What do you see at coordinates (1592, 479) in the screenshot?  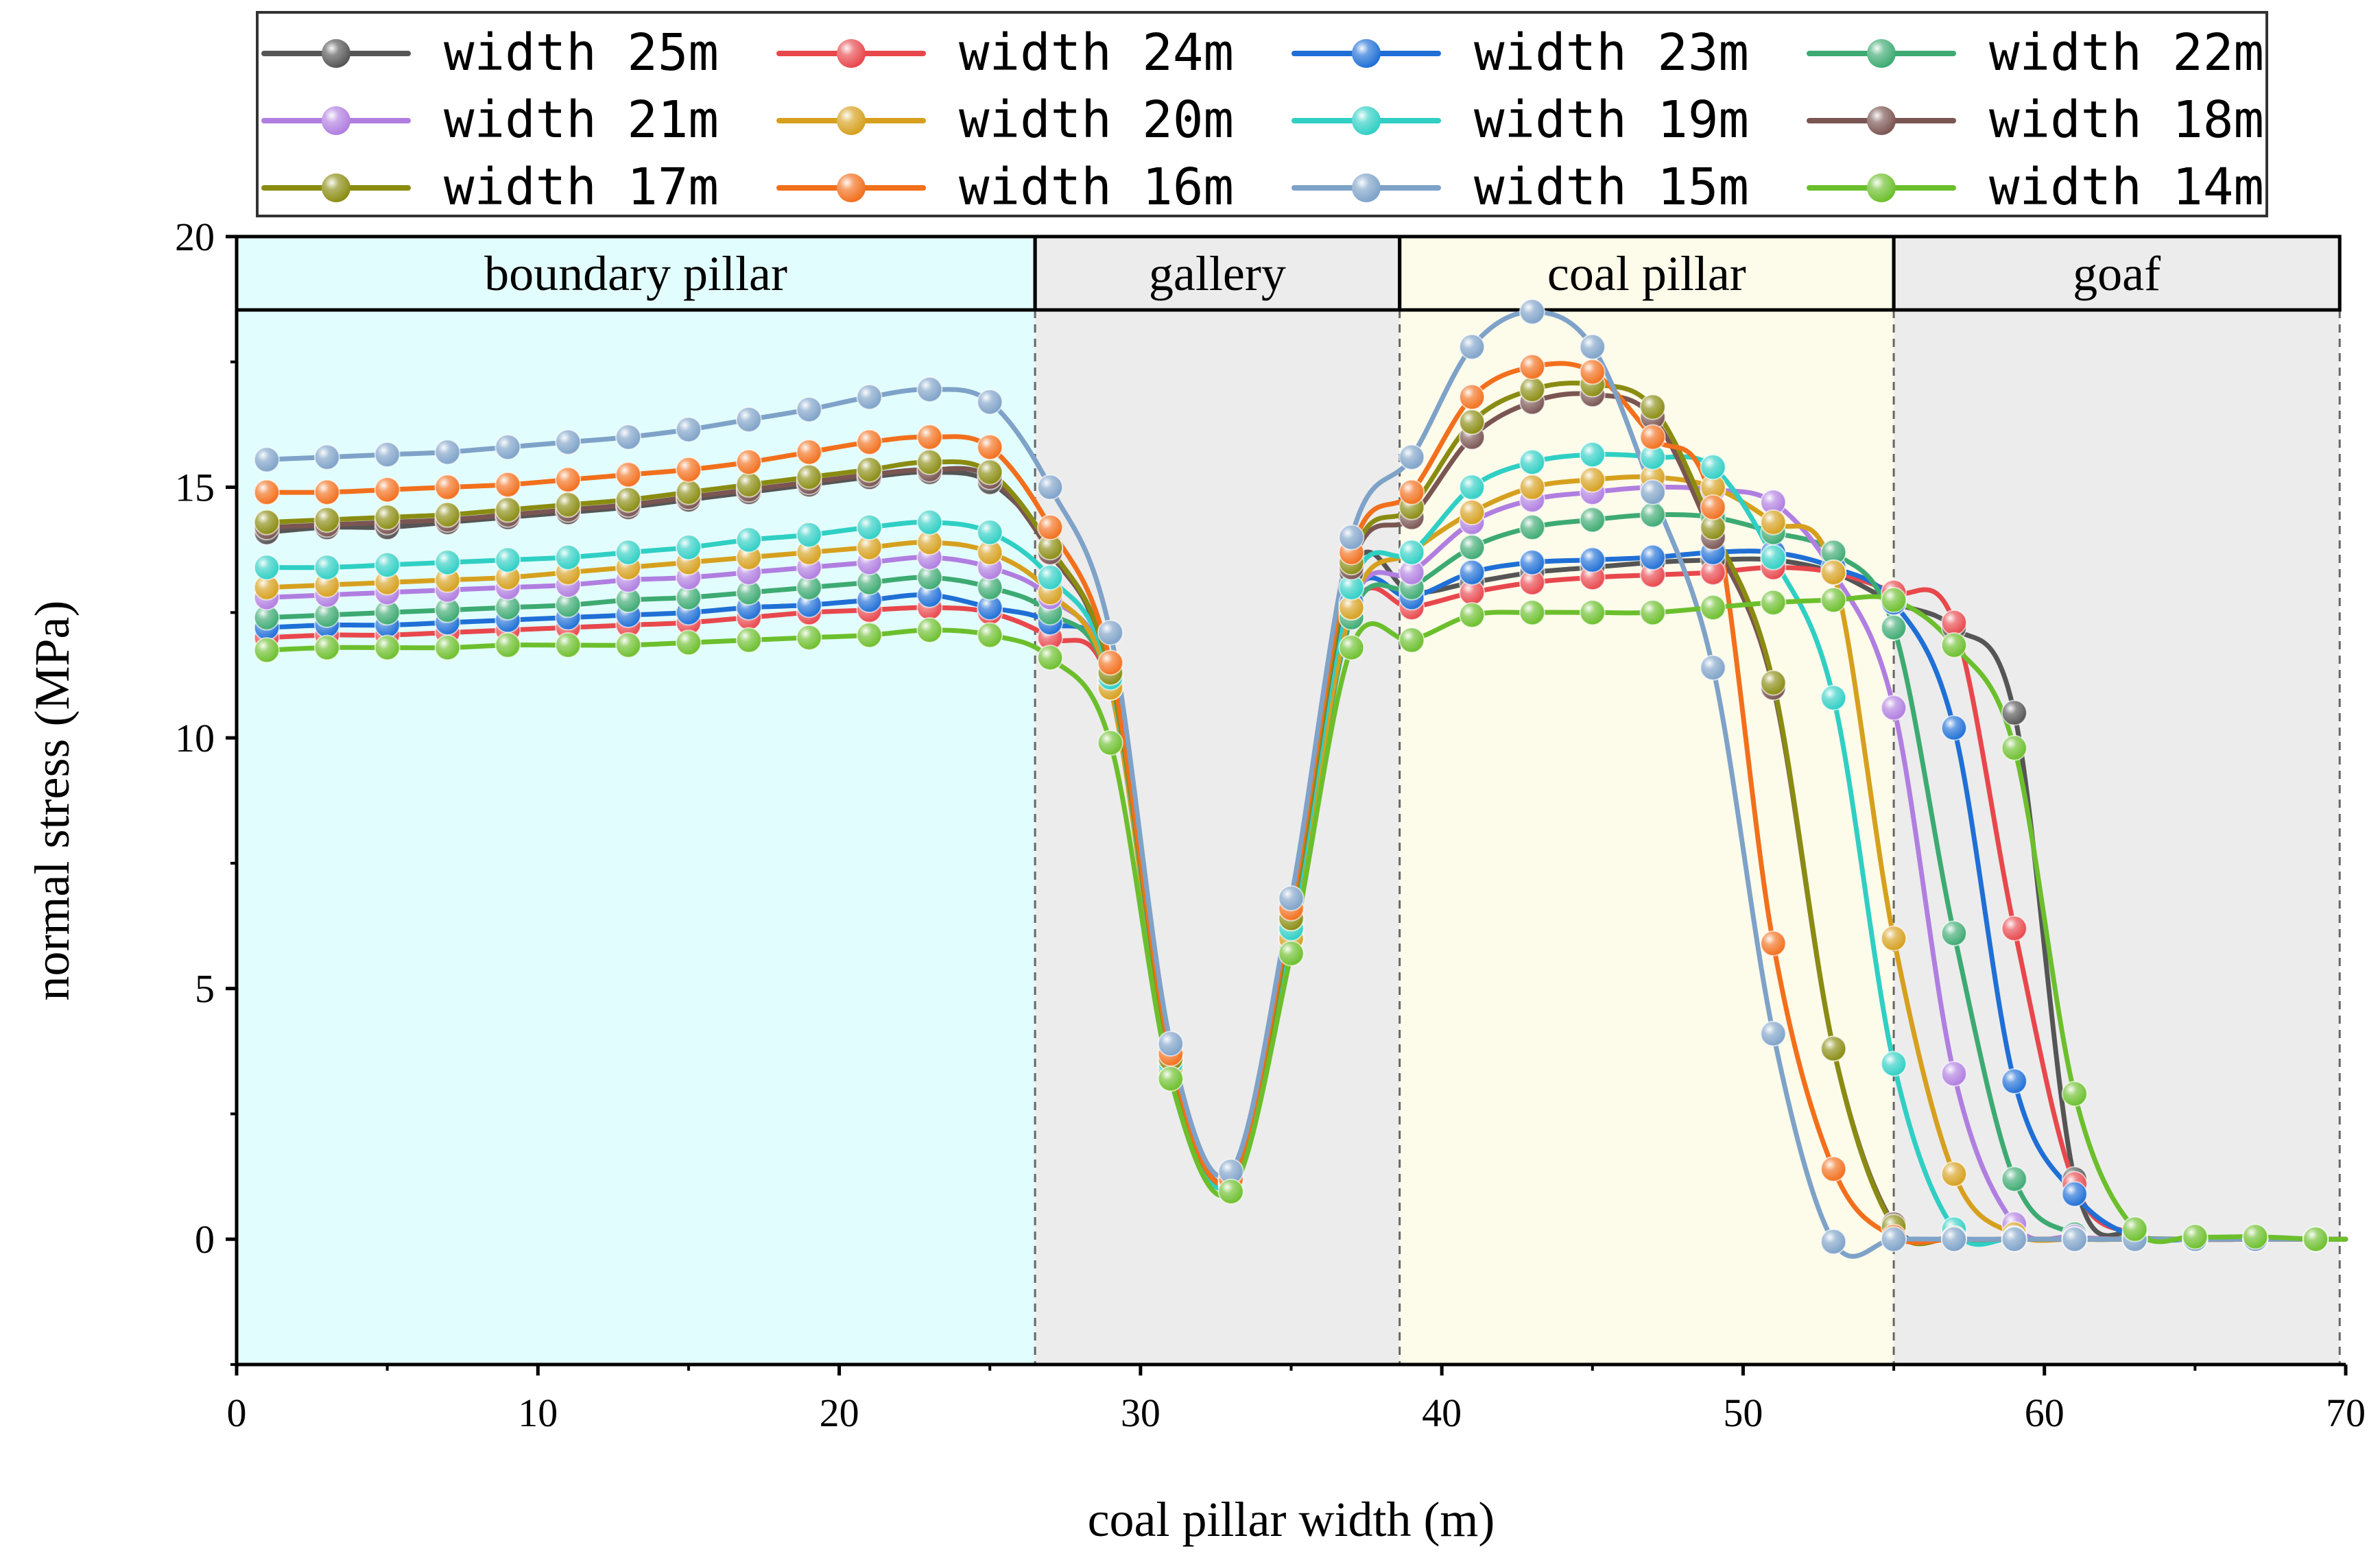 I see `series-5-point-22-shine` at bounding box center [1592, 479].